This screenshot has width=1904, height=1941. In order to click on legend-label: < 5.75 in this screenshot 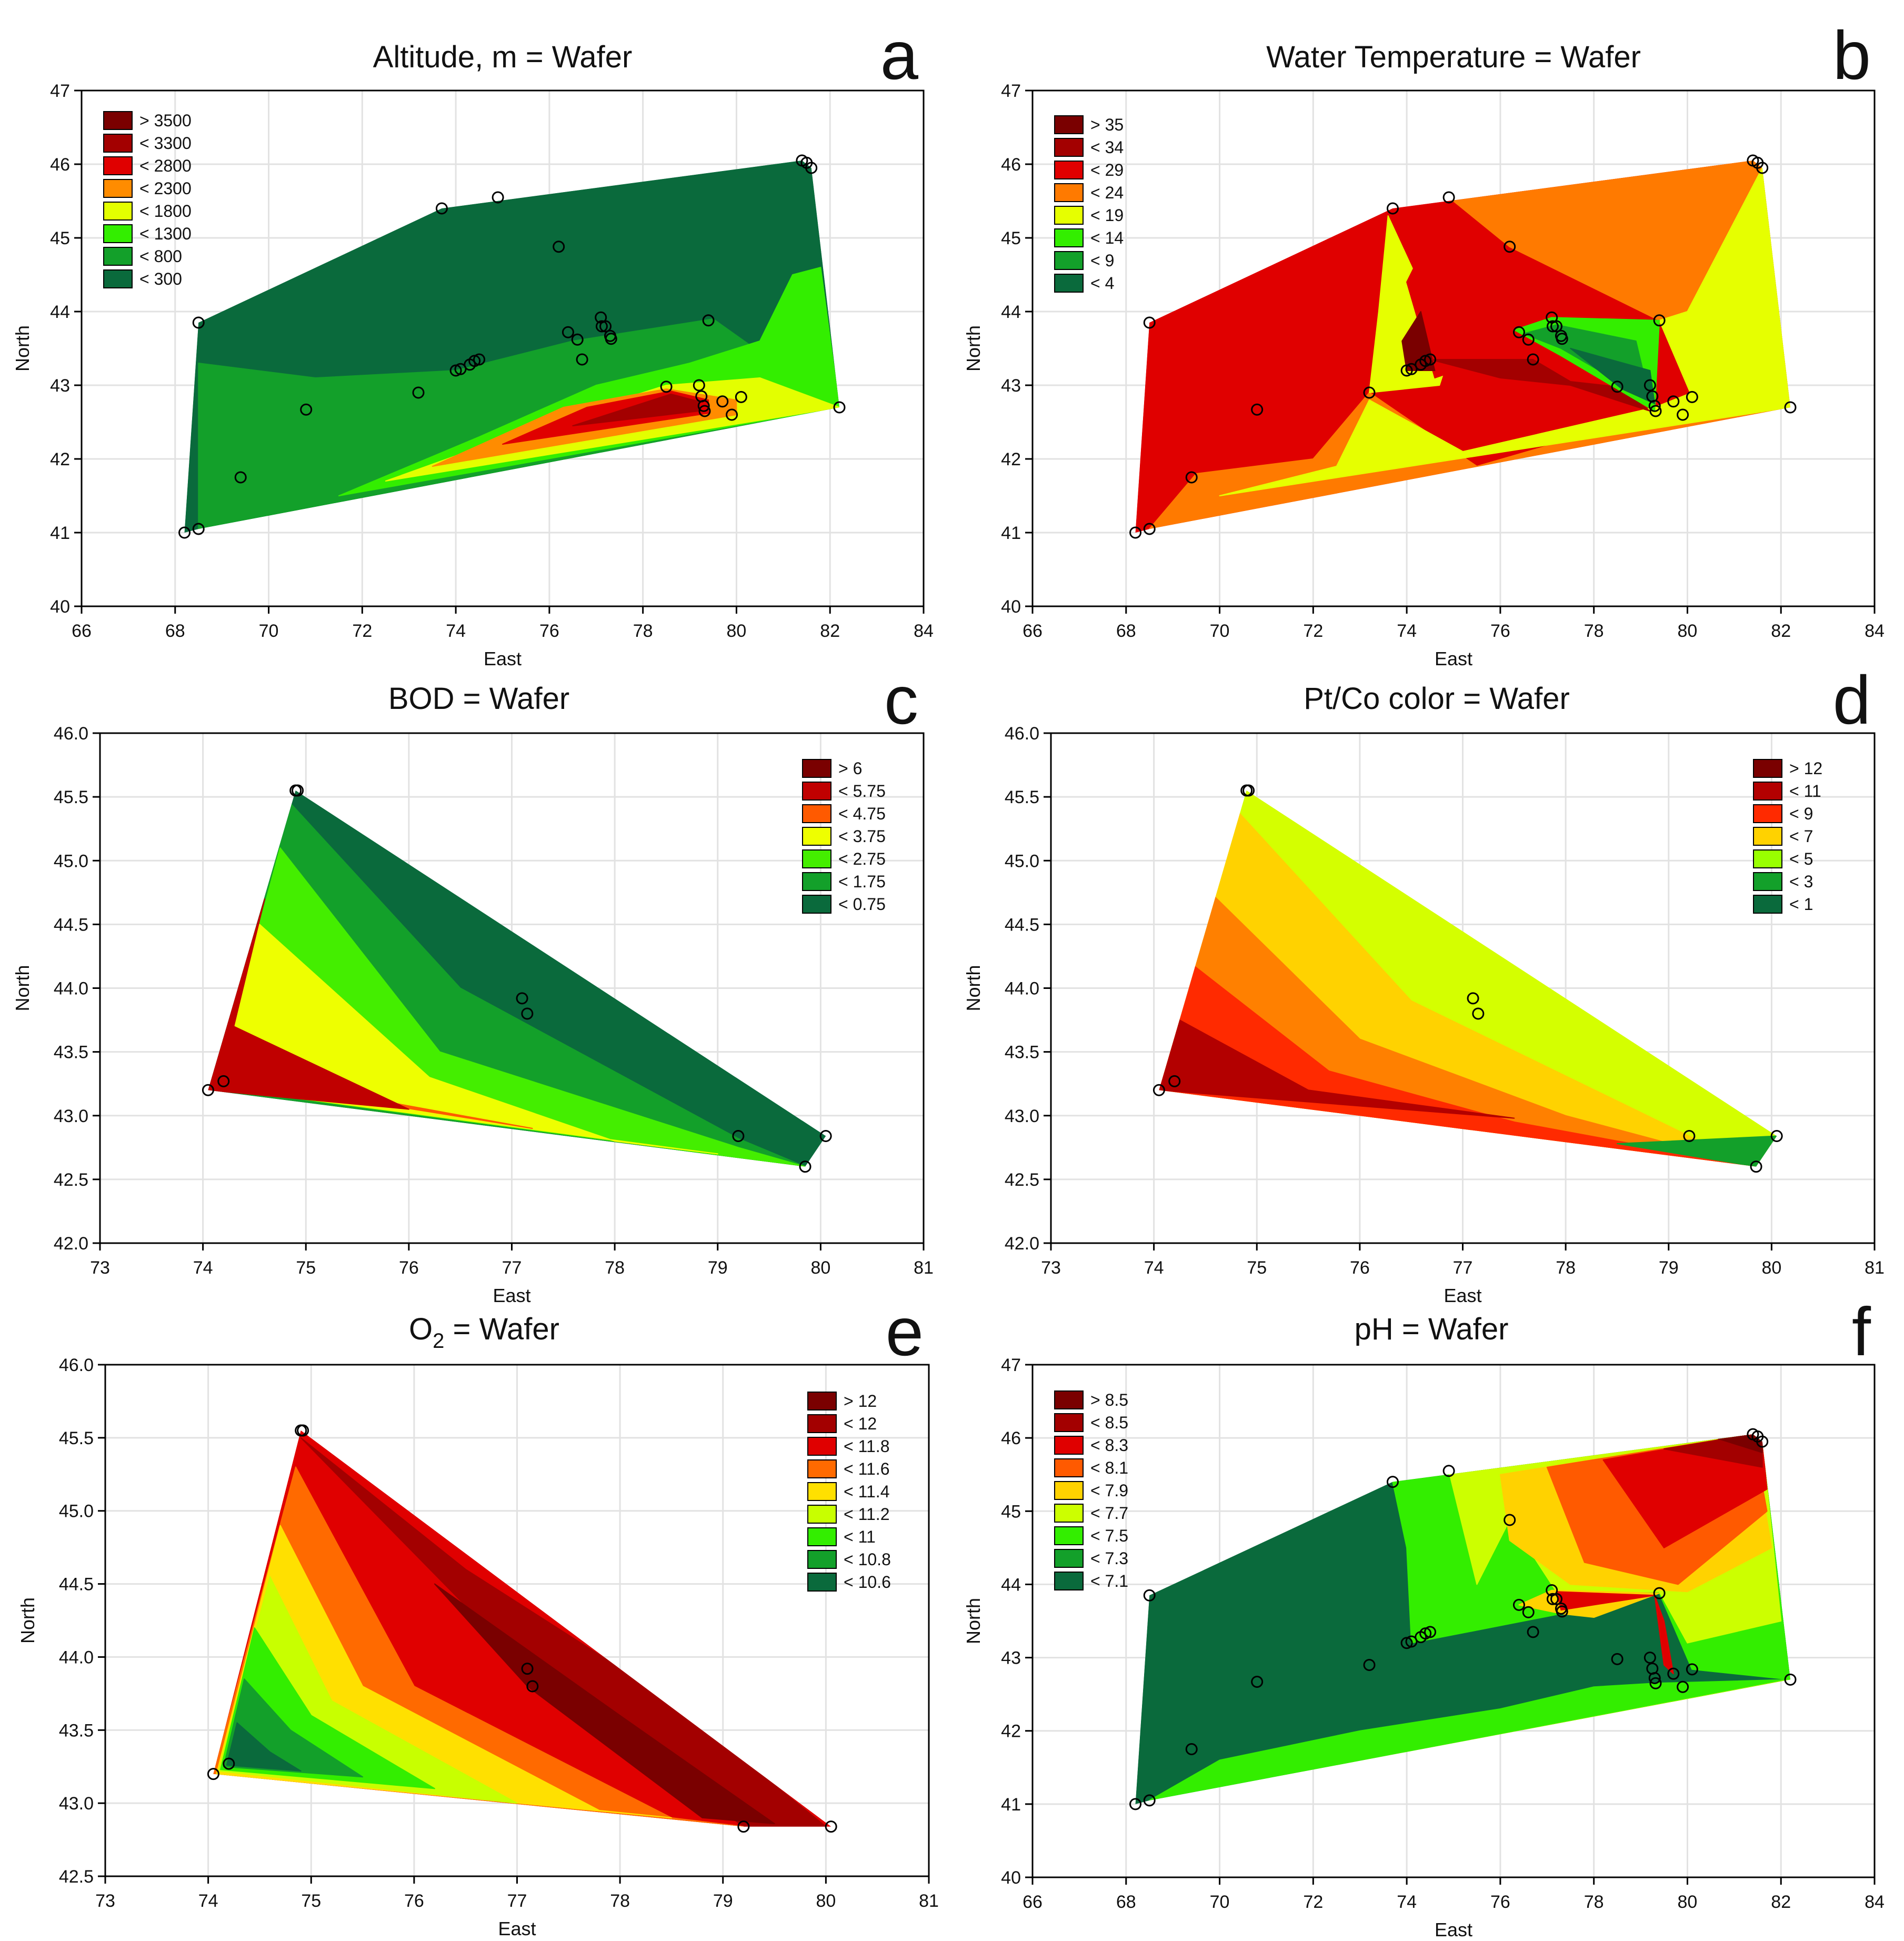, I will do `click(862, 791)`.